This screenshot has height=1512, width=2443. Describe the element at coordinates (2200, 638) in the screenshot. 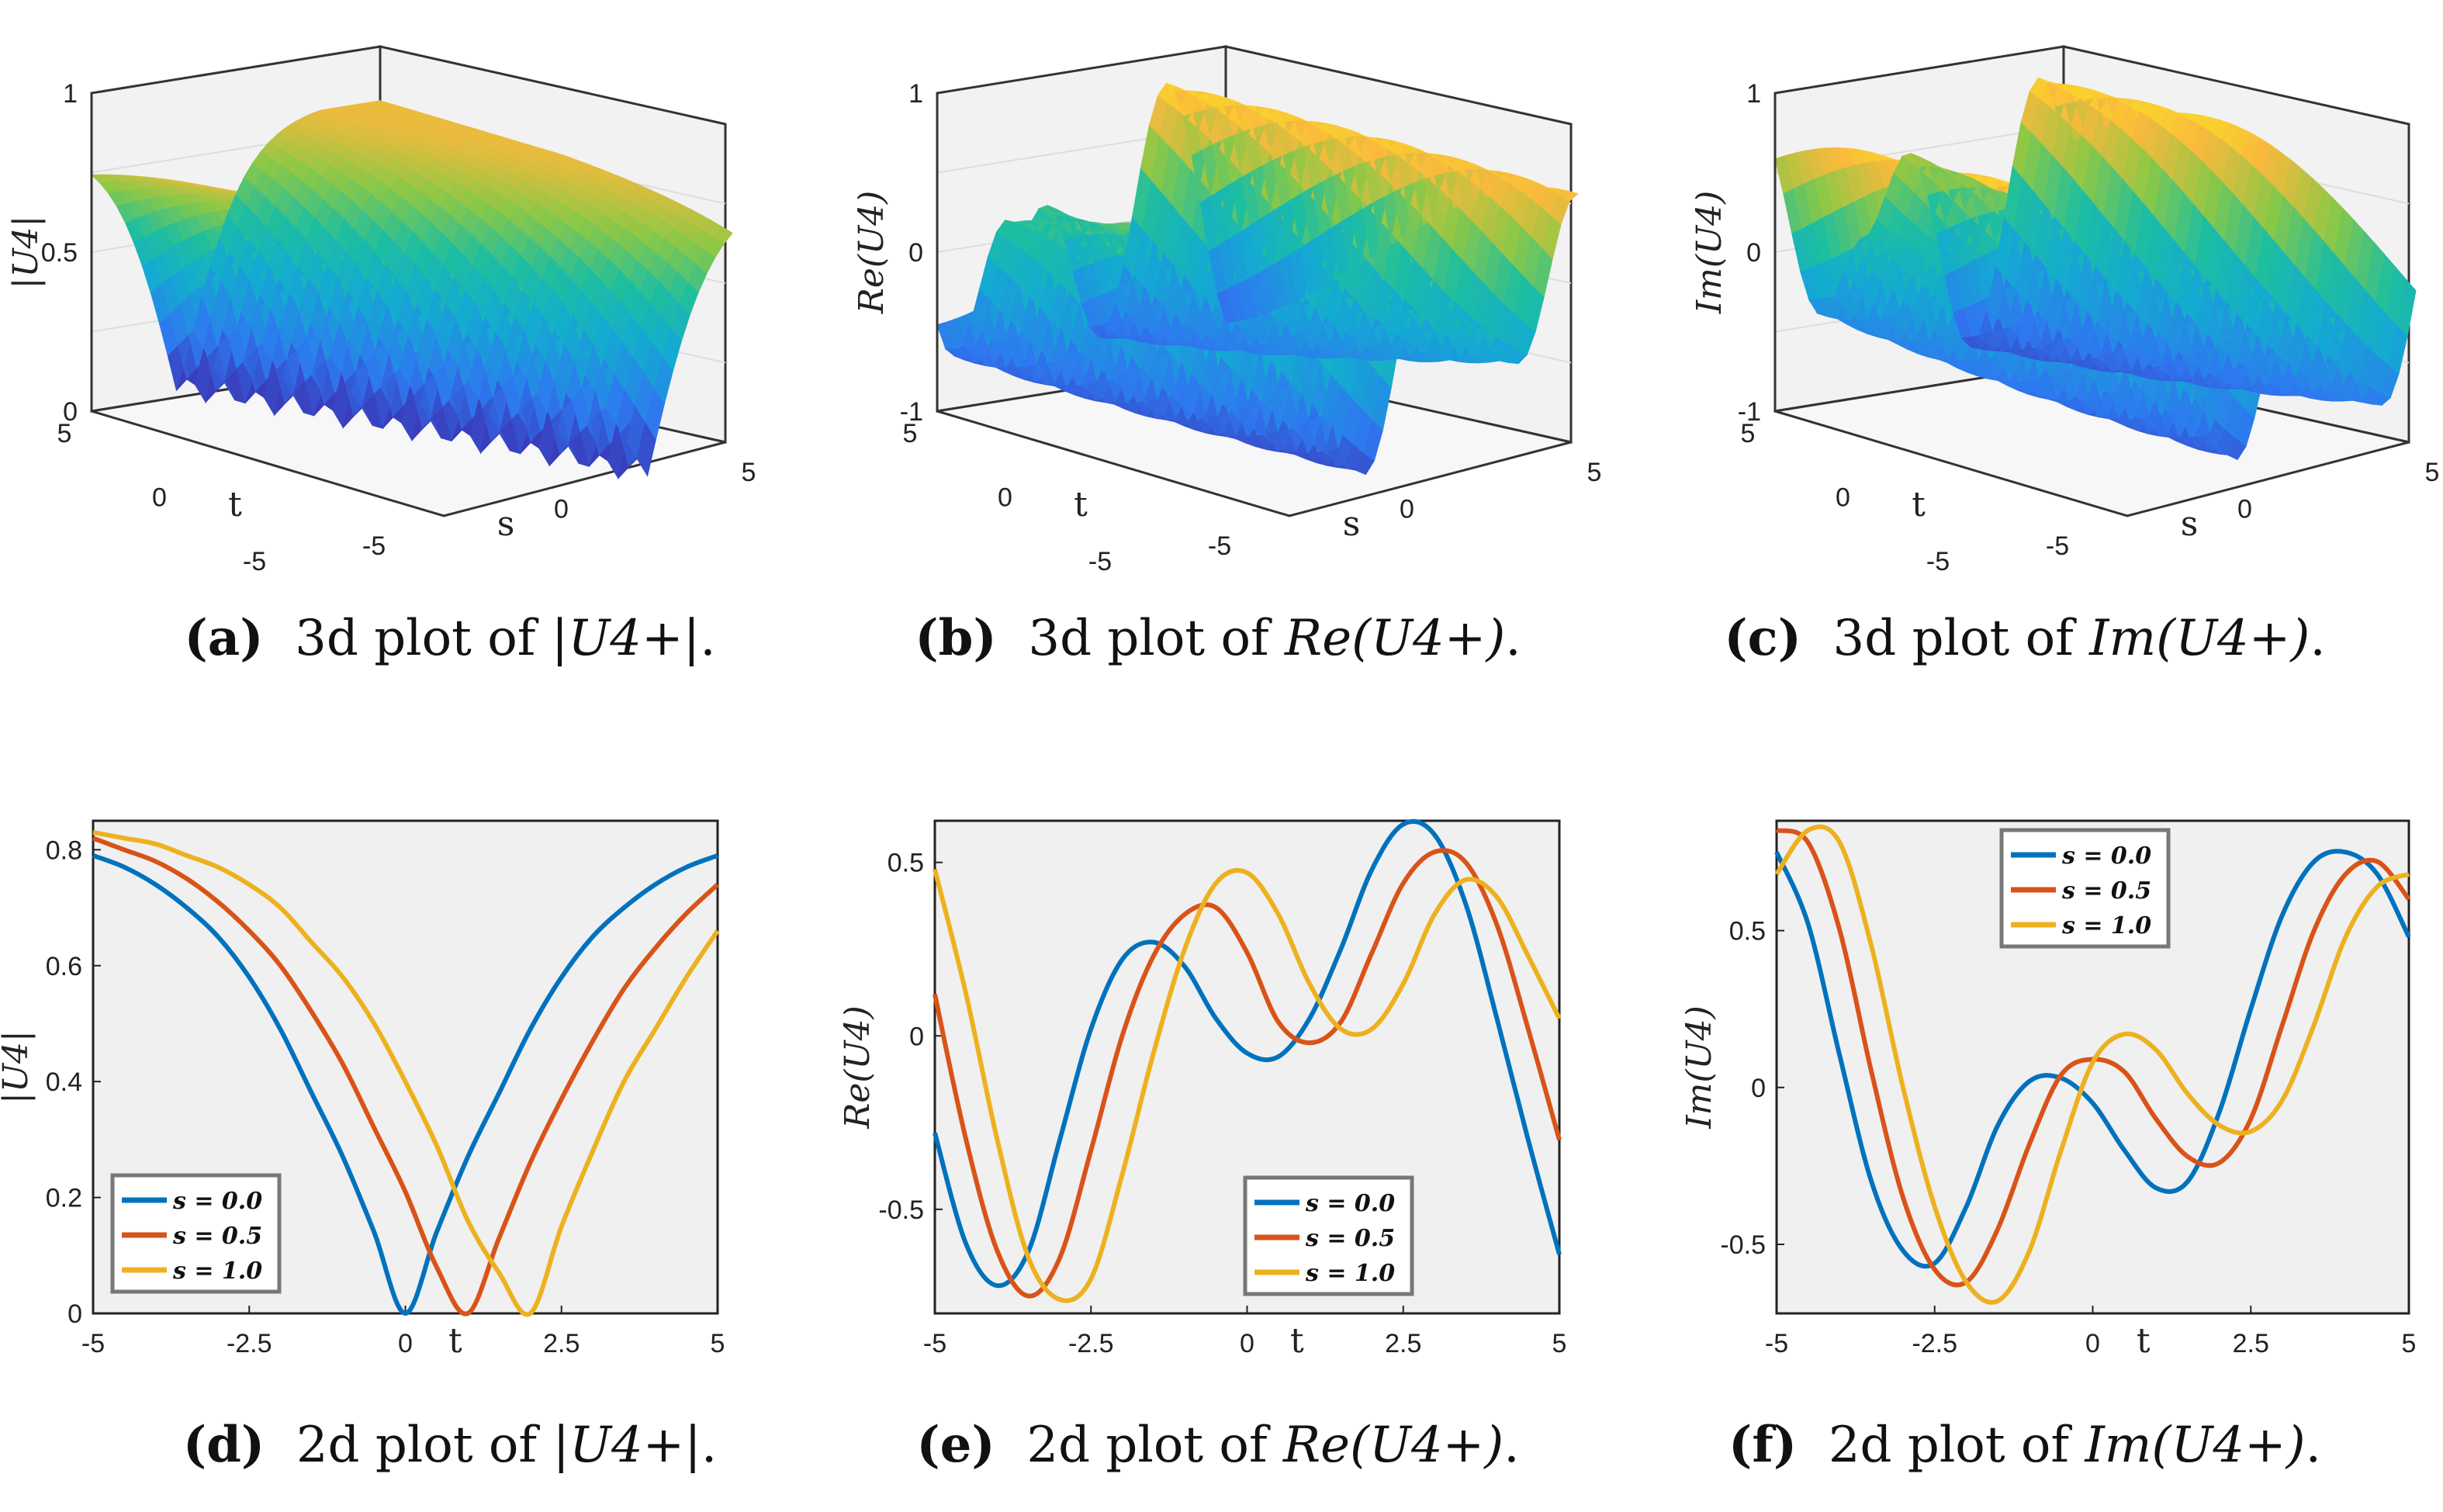

I see `caption-c-math: Im(U4+)` at that location.